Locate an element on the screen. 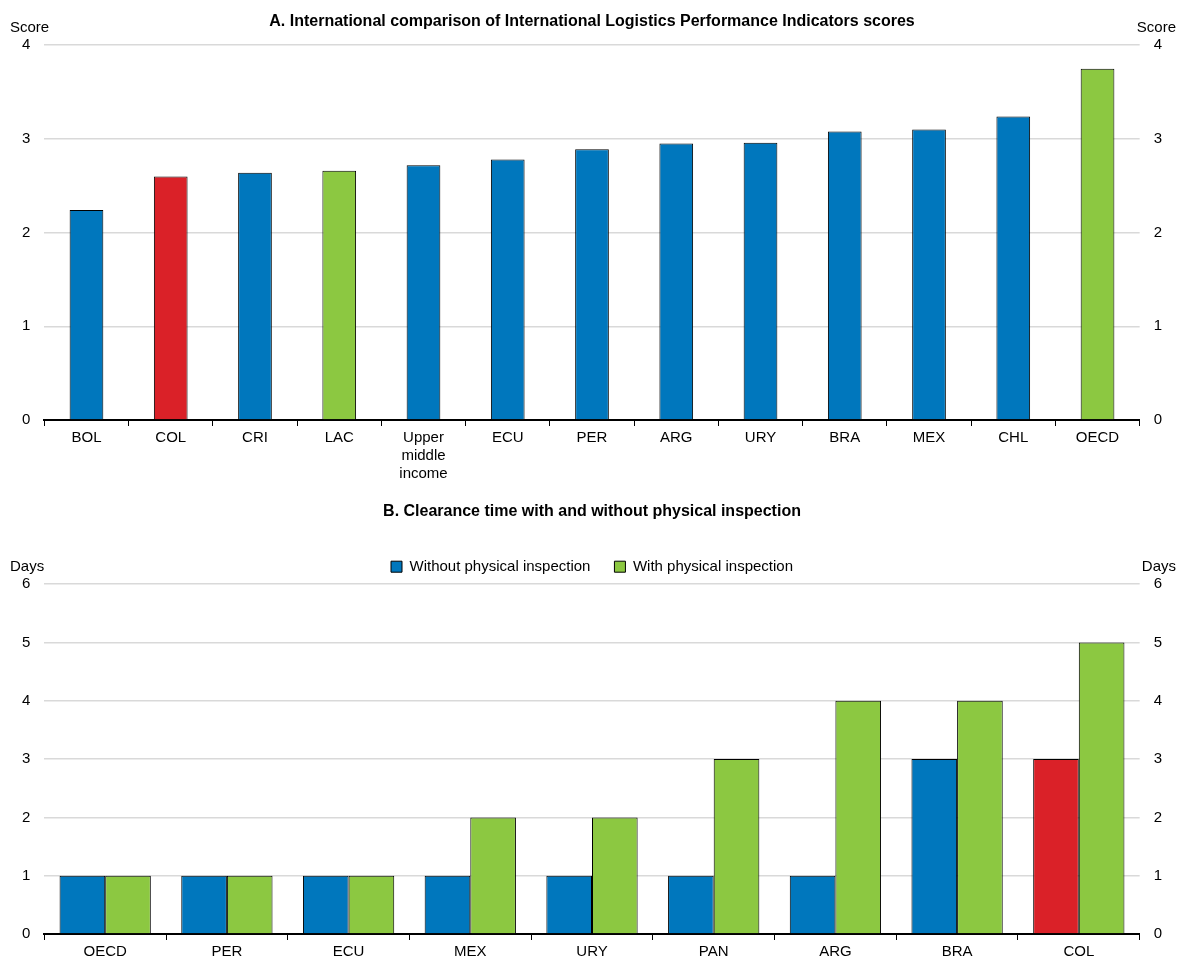 Image resolution: width=1184 pixels, height=968 pixels. x-tick-label: CRI is located at coordinates (255, 437).